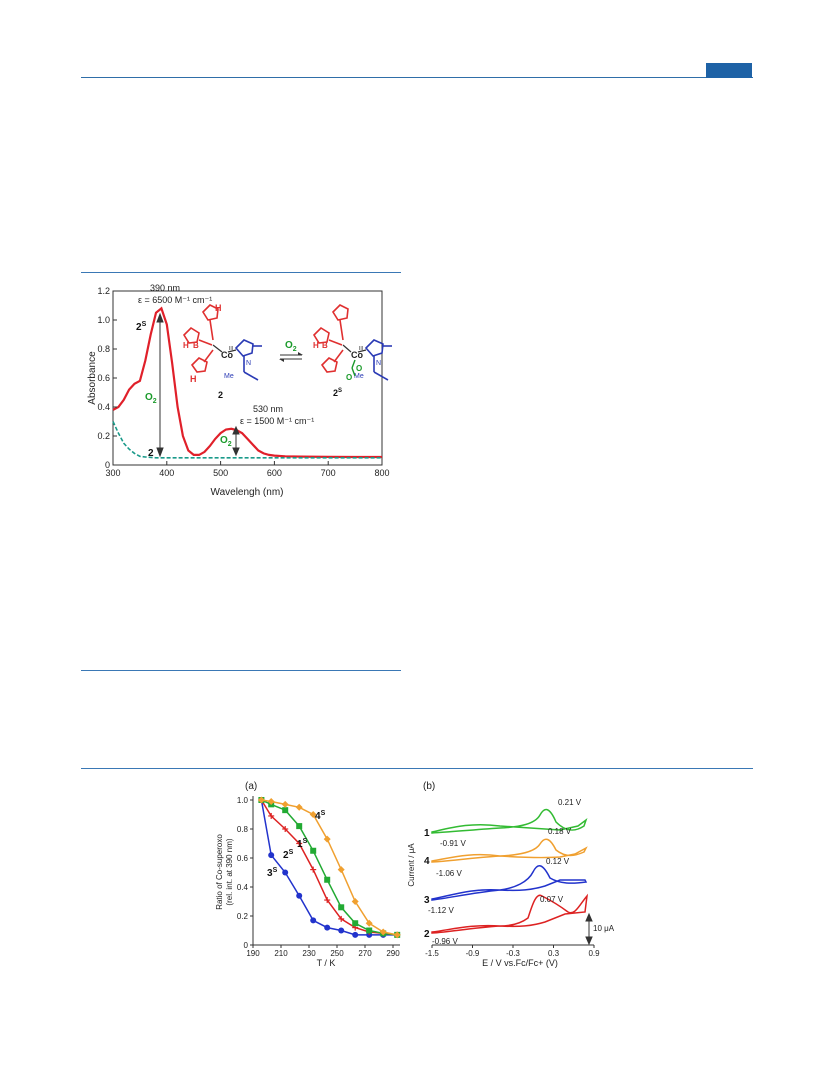 This screenshot has height=1091, width=833. What do you see at coordinates (473, 953) in the screenshot?
I see `figure2b-xtick-label: -0.9` at bounding box center [473, 953].